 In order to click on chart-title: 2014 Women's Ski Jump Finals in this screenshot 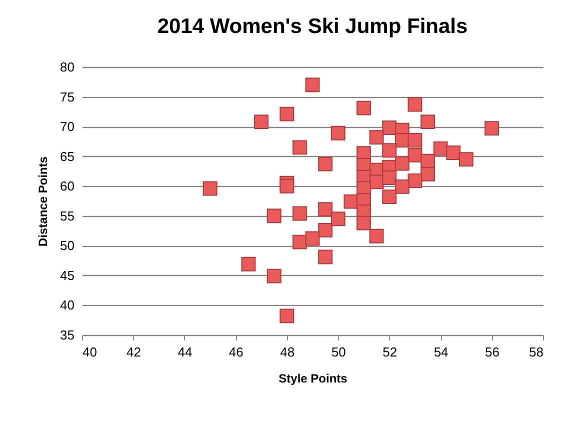, I will do `click(312, 26)`.